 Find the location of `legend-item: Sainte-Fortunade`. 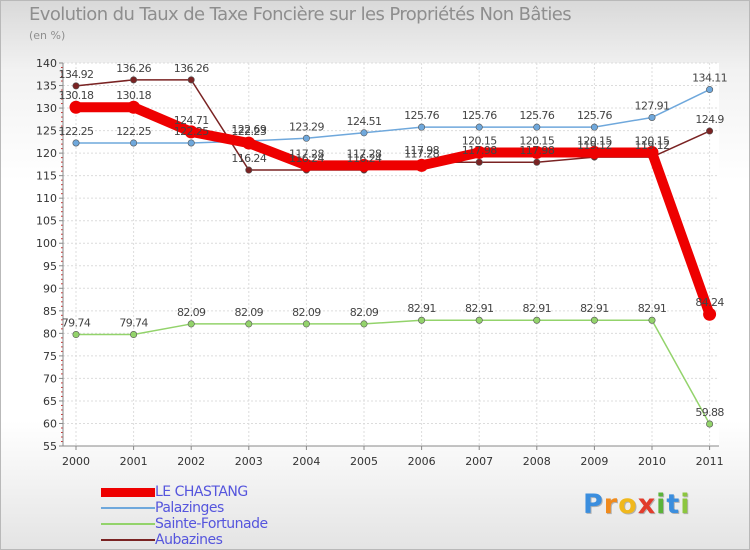

legend-item: Sainte-Fortunade is located at coordinates (231, 524).